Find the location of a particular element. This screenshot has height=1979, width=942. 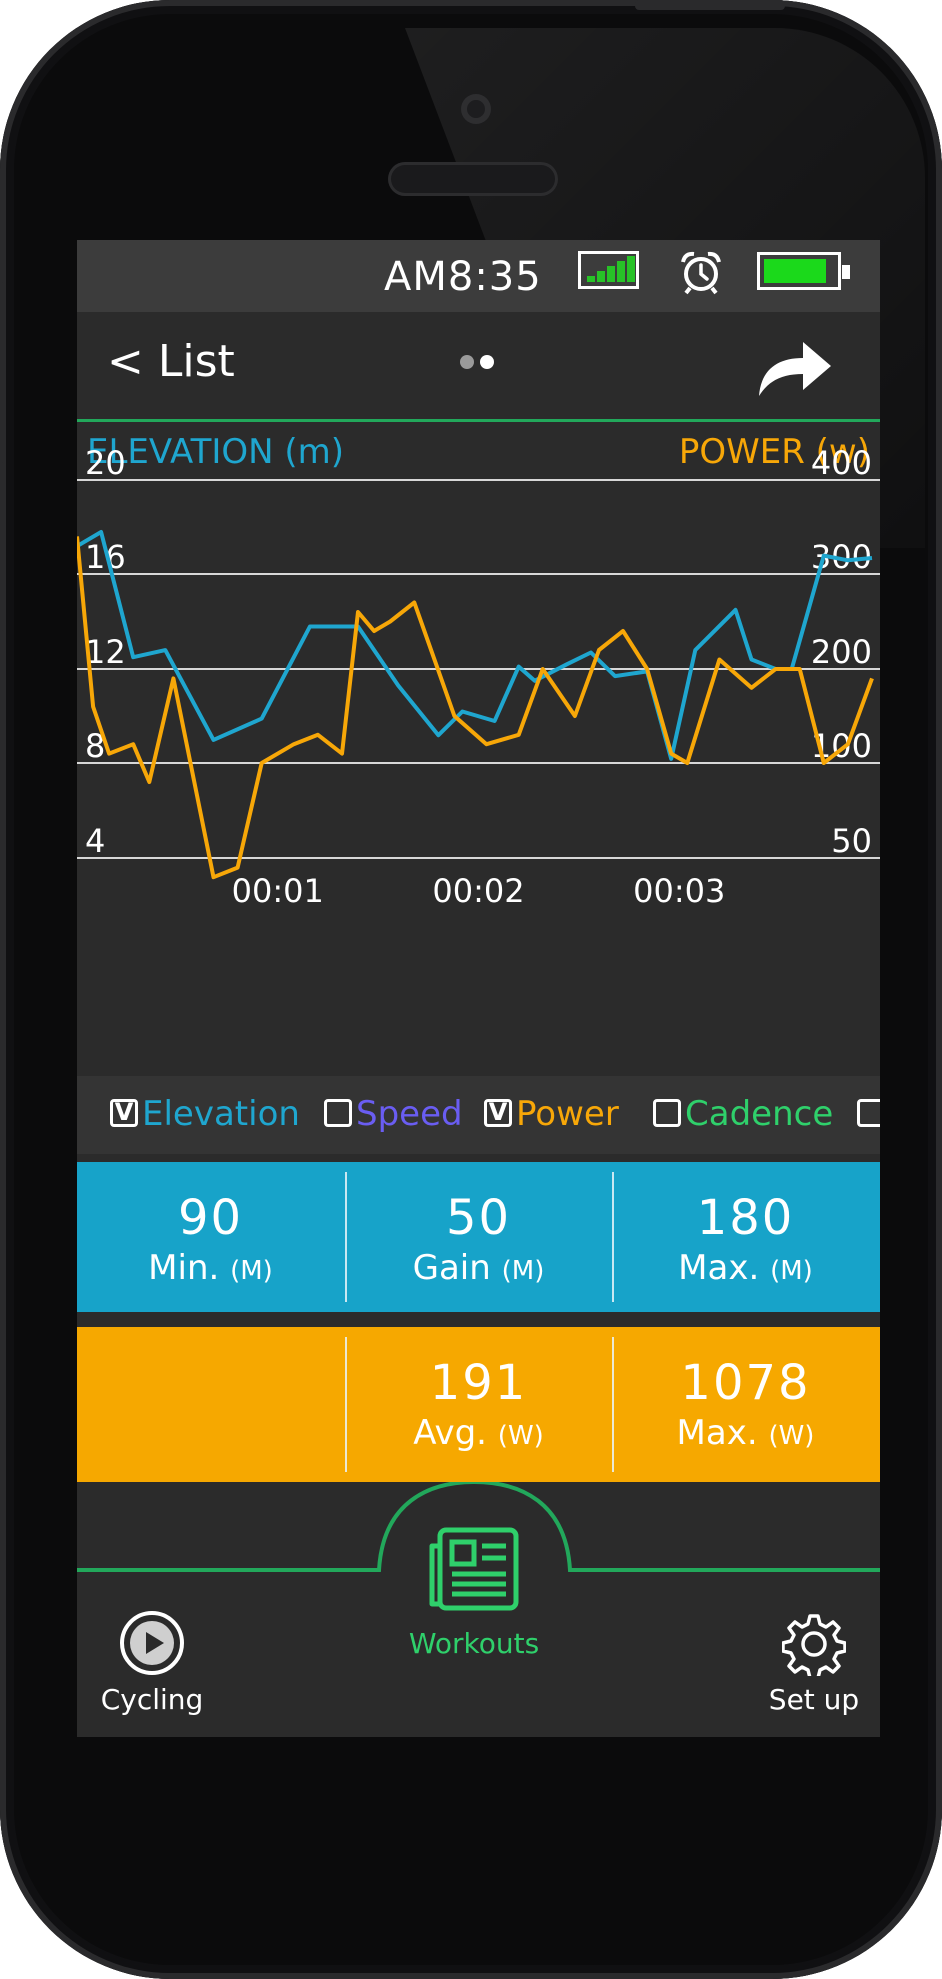

share-icon is located at coordinates (793, 368).